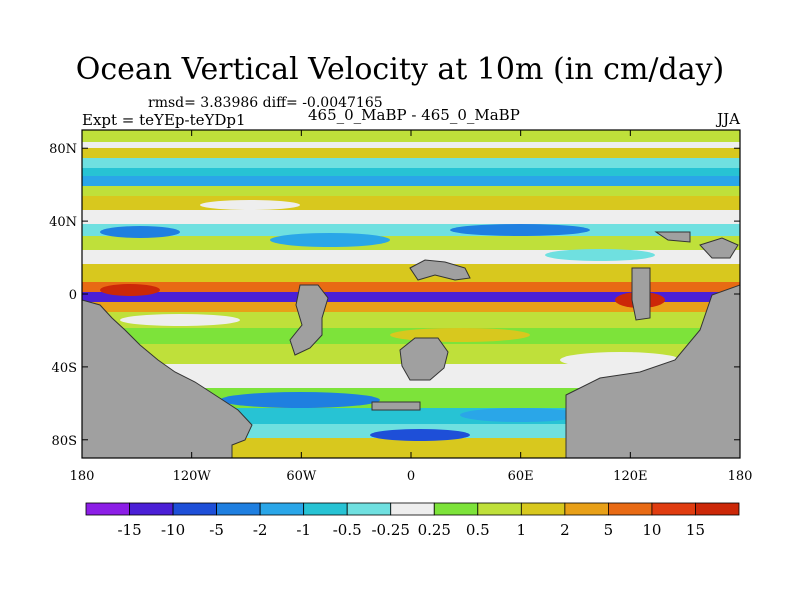 The width and height of the screenshot is (800, 600). What do you see at coordinates (192, 476) in the screenshot?
I see `lon-tick-label: 120W` at bounding box center [192, 476].